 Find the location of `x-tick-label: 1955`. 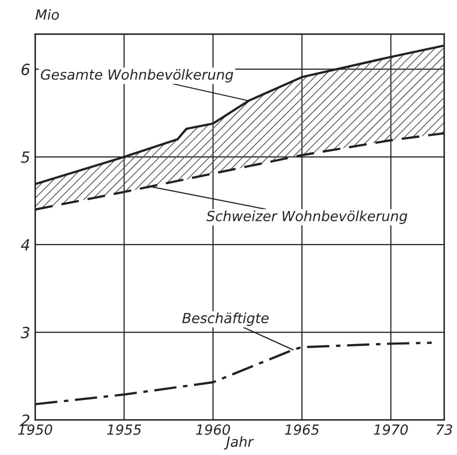

x-tick-label: 1955 is located at coordinates (124, 429).